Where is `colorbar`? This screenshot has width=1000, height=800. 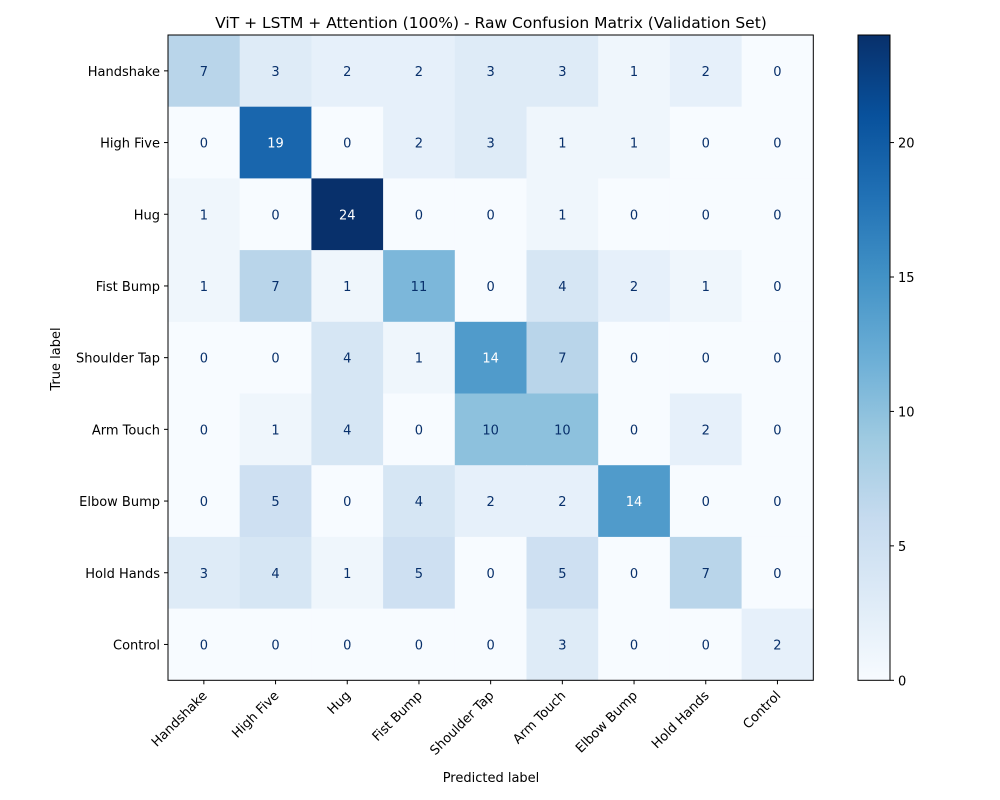 colorbar is located at coordinates (874, 357).